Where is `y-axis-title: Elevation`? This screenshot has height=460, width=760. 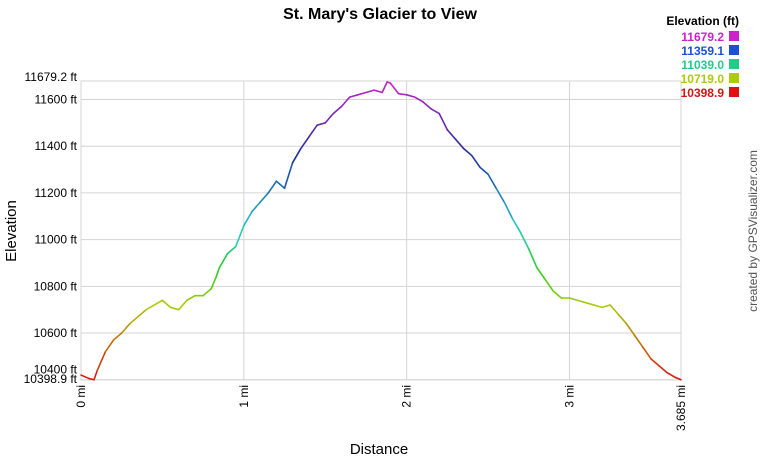
y-axis-title: Elevation is located at coordinates (11, 231).